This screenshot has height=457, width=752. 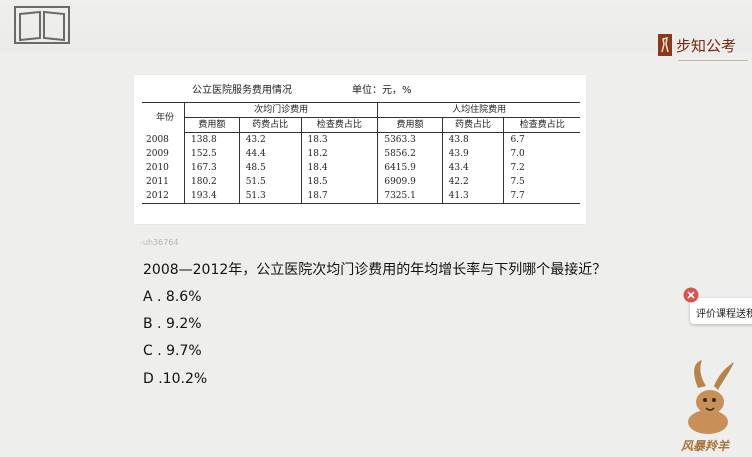 I want to click on table-cell: 6909.9, so click(x=410, y=182).